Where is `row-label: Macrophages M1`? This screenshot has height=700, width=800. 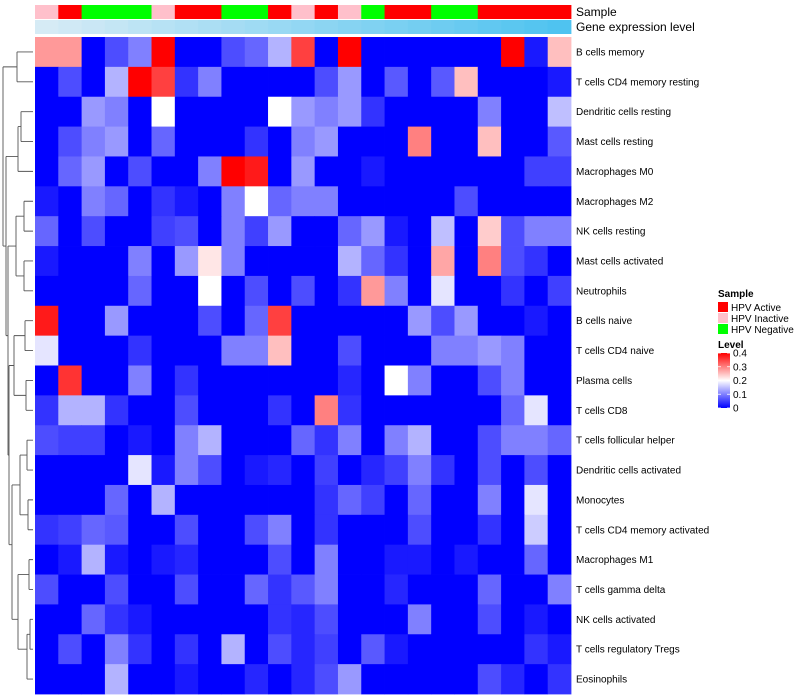 row-label: Macrophages M1 is located at coordinates (615, 560).